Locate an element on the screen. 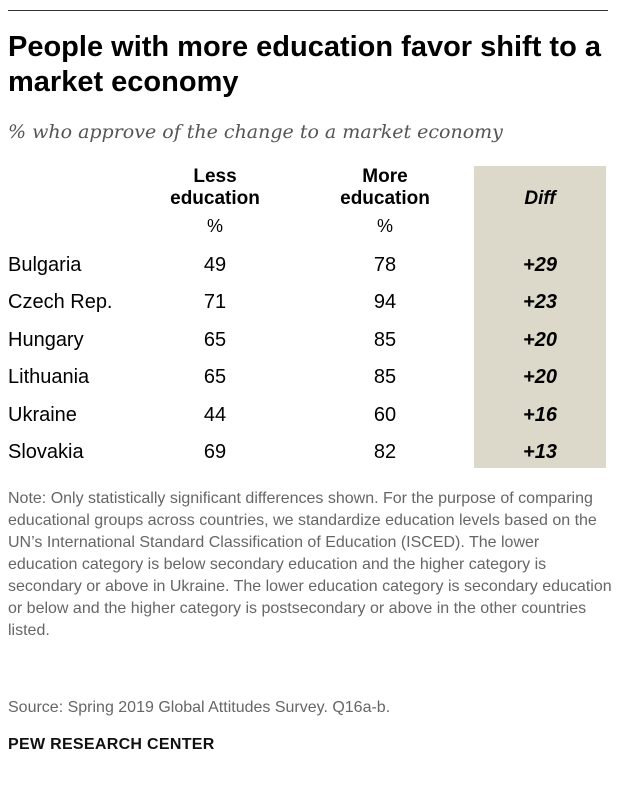  header-less-education: Less education is located at coordinates (215, 187).